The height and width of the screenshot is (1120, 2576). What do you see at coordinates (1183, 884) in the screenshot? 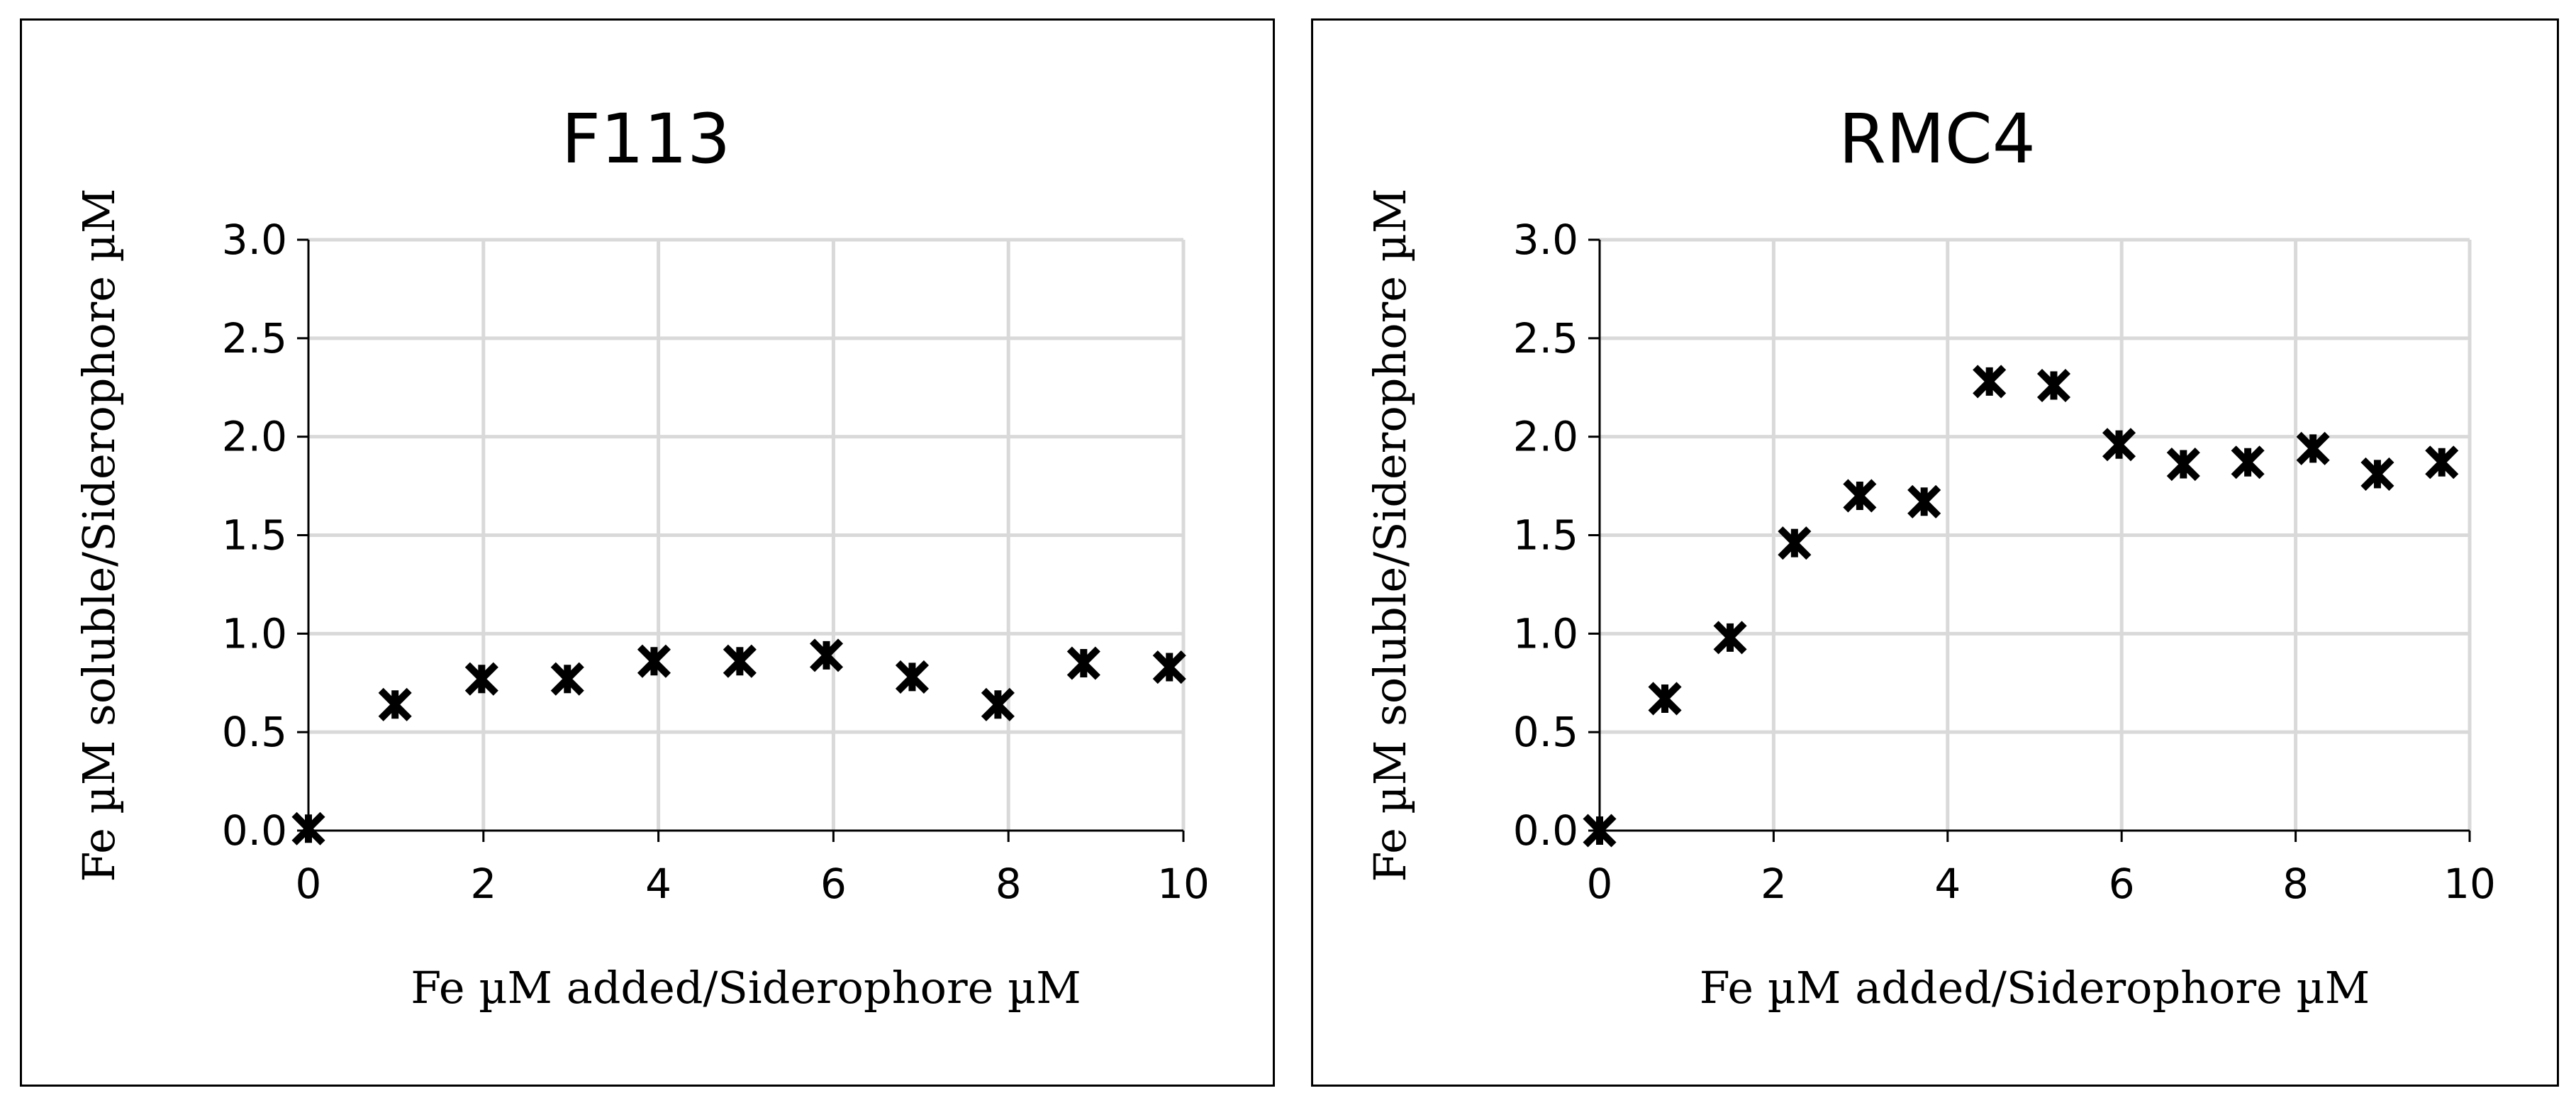
I see `chart-0-x-tick-label: 10` at bounding box center [1183, 884].